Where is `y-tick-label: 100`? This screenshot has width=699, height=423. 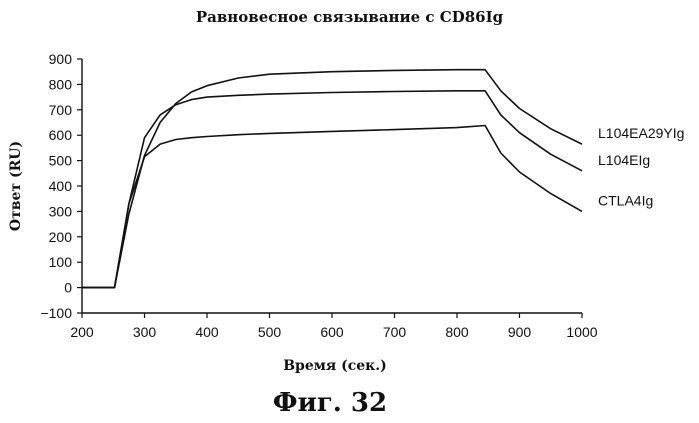 y-tick-label: 100 is located at coordinates (61, 262).